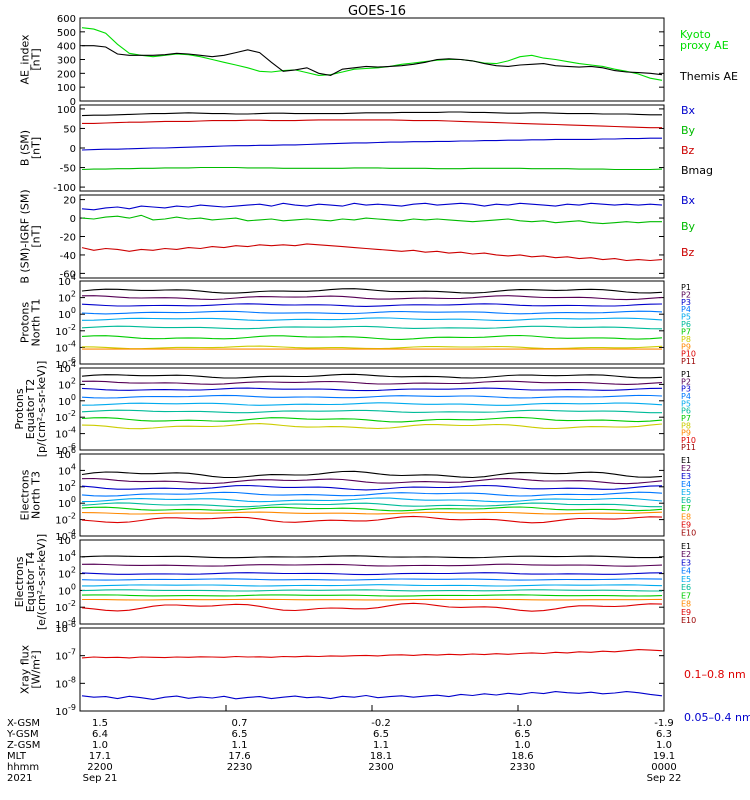 This screenshot has width=750, height=800. I want to click on legend-entry: E3, so click(686, 562).